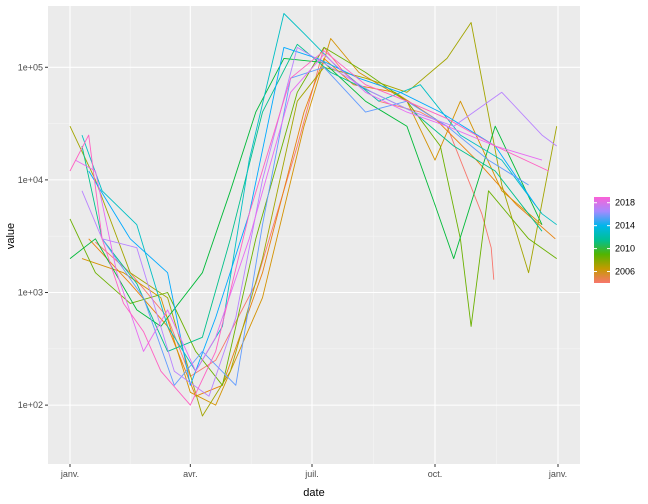 The width and height of the screenshot is (648, 504). What do you see at coordinates (614, 240) in the screenshot?
I see `legend: 2006 2010 2014 2018` at bounding box center [614, 240].